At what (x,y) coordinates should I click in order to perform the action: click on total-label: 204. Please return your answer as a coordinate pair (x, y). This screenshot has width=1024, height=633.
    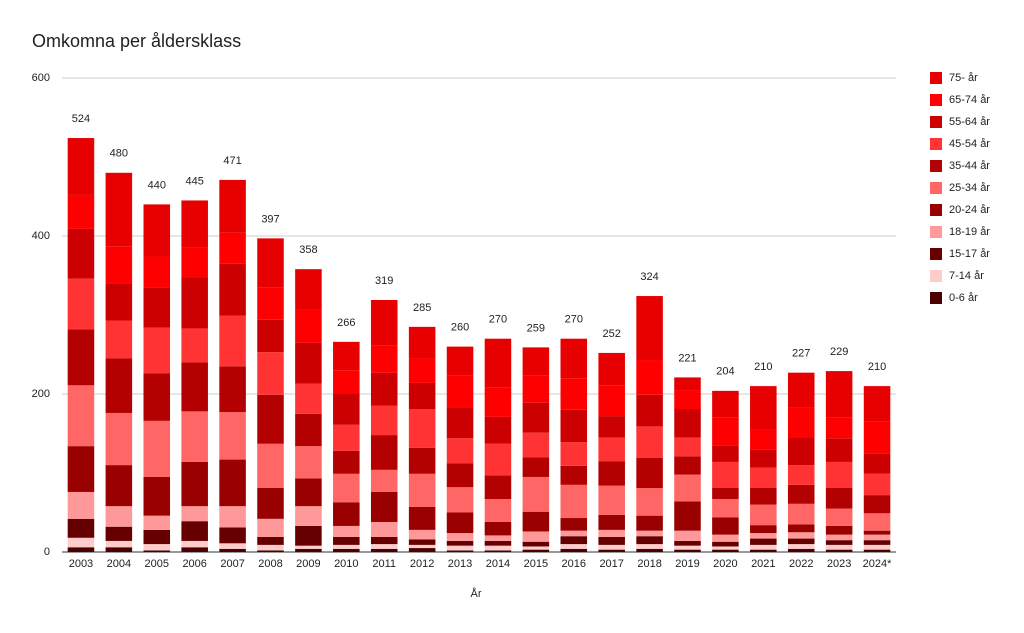
    Looking at the image, I should click on (725, 372).